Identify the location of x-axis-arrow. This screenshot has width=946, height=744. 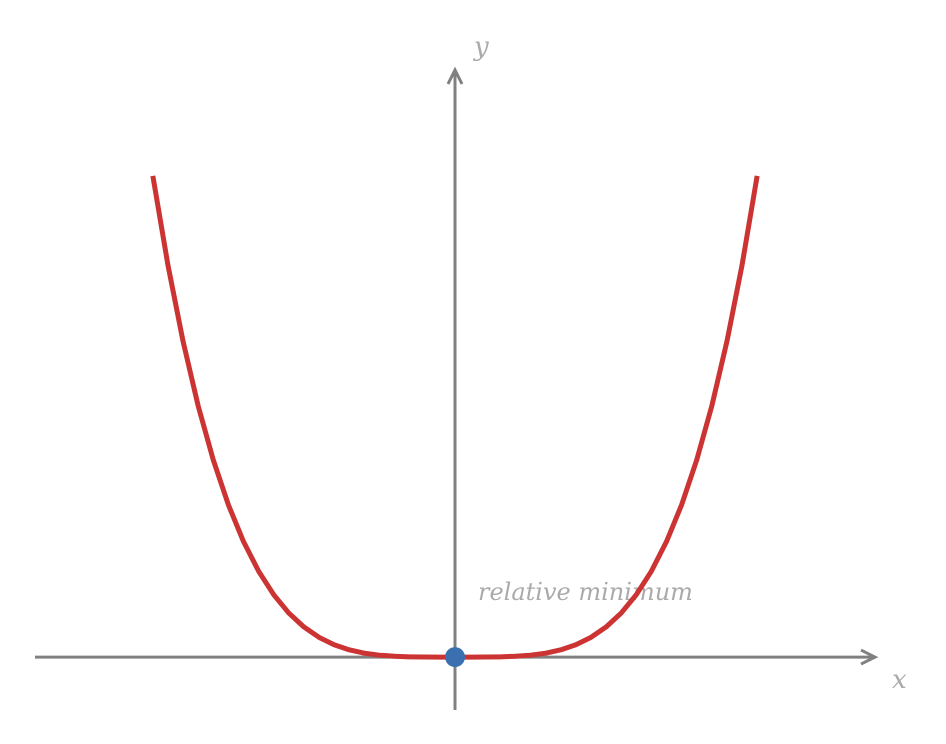
(869, 657).